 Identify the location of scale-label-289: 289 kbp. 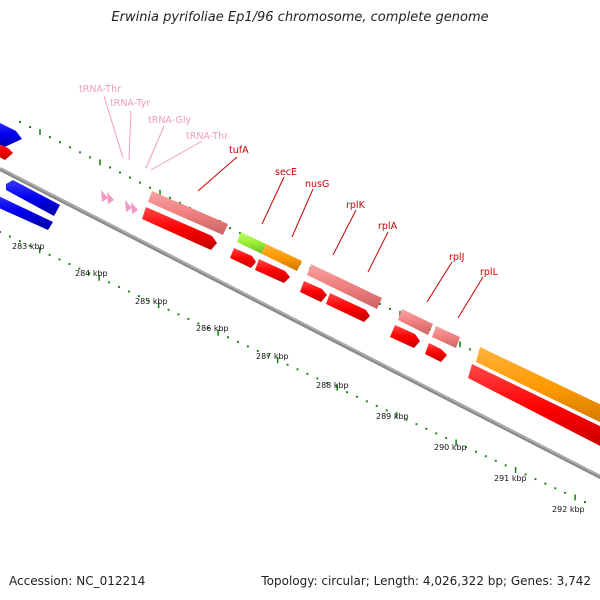
(392, 416).